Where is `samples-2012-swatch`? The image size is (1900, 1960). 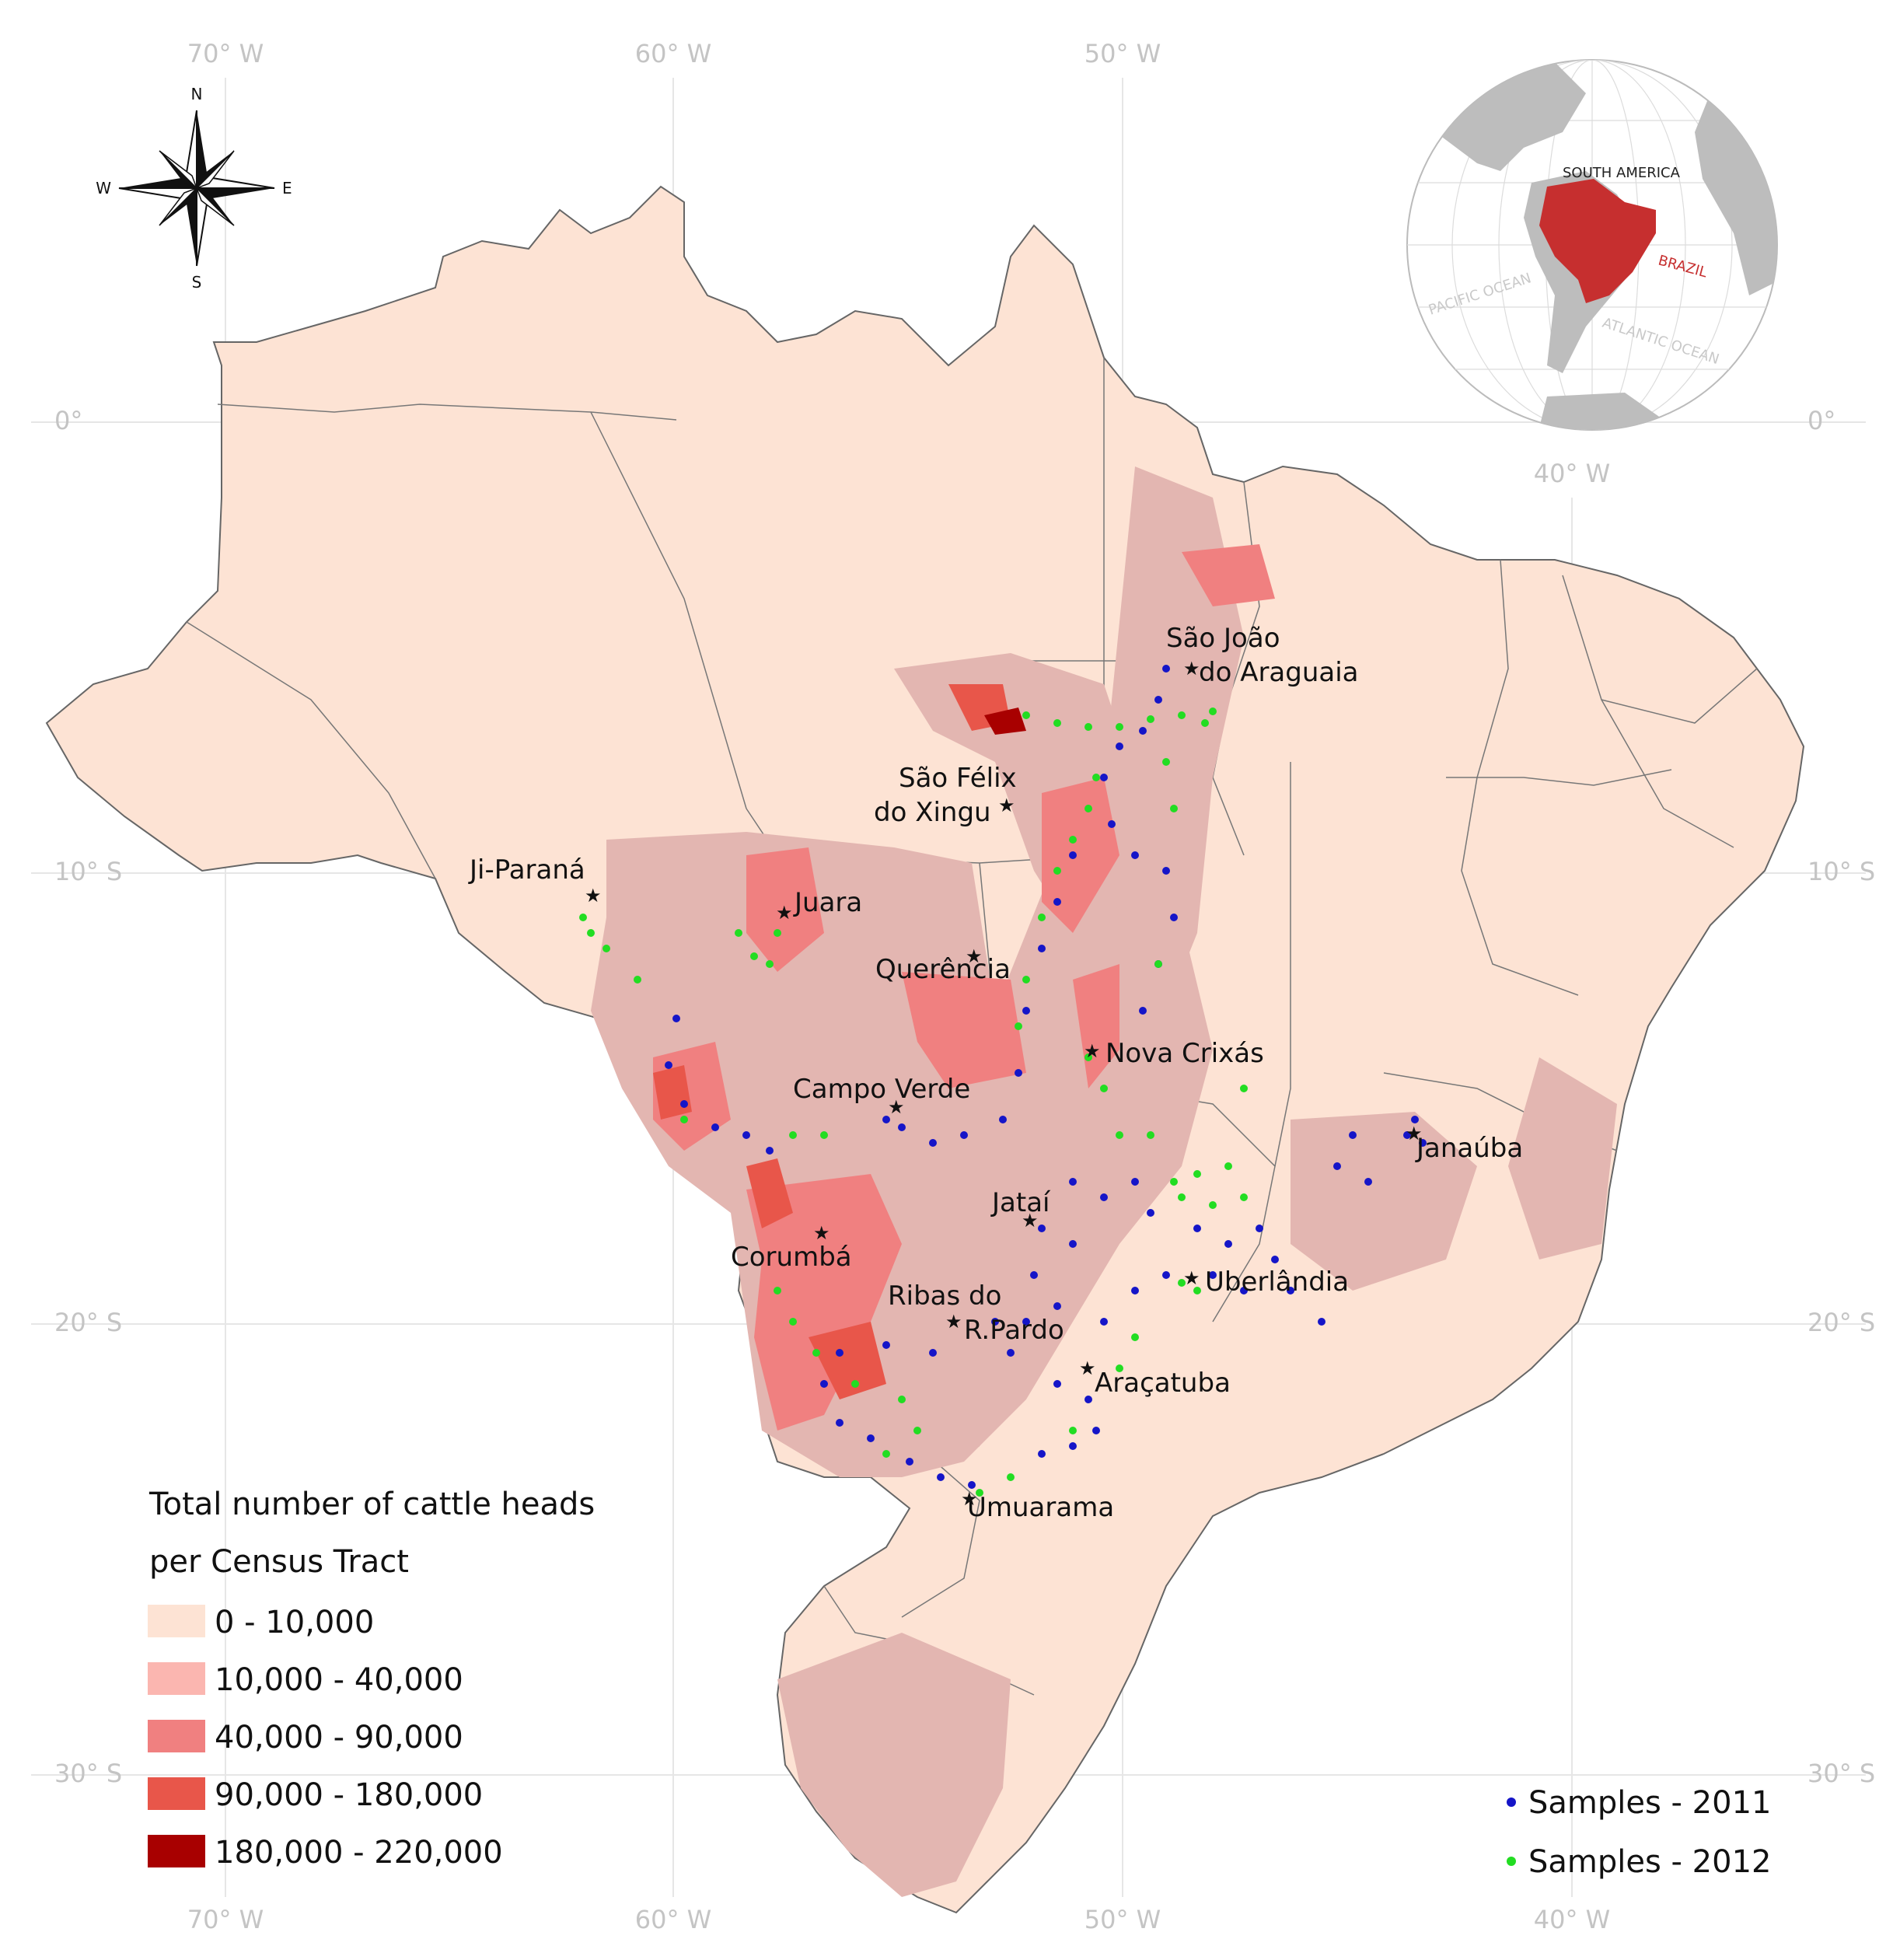 samples-2012-swatch is located at coordinates (1511, 1861).